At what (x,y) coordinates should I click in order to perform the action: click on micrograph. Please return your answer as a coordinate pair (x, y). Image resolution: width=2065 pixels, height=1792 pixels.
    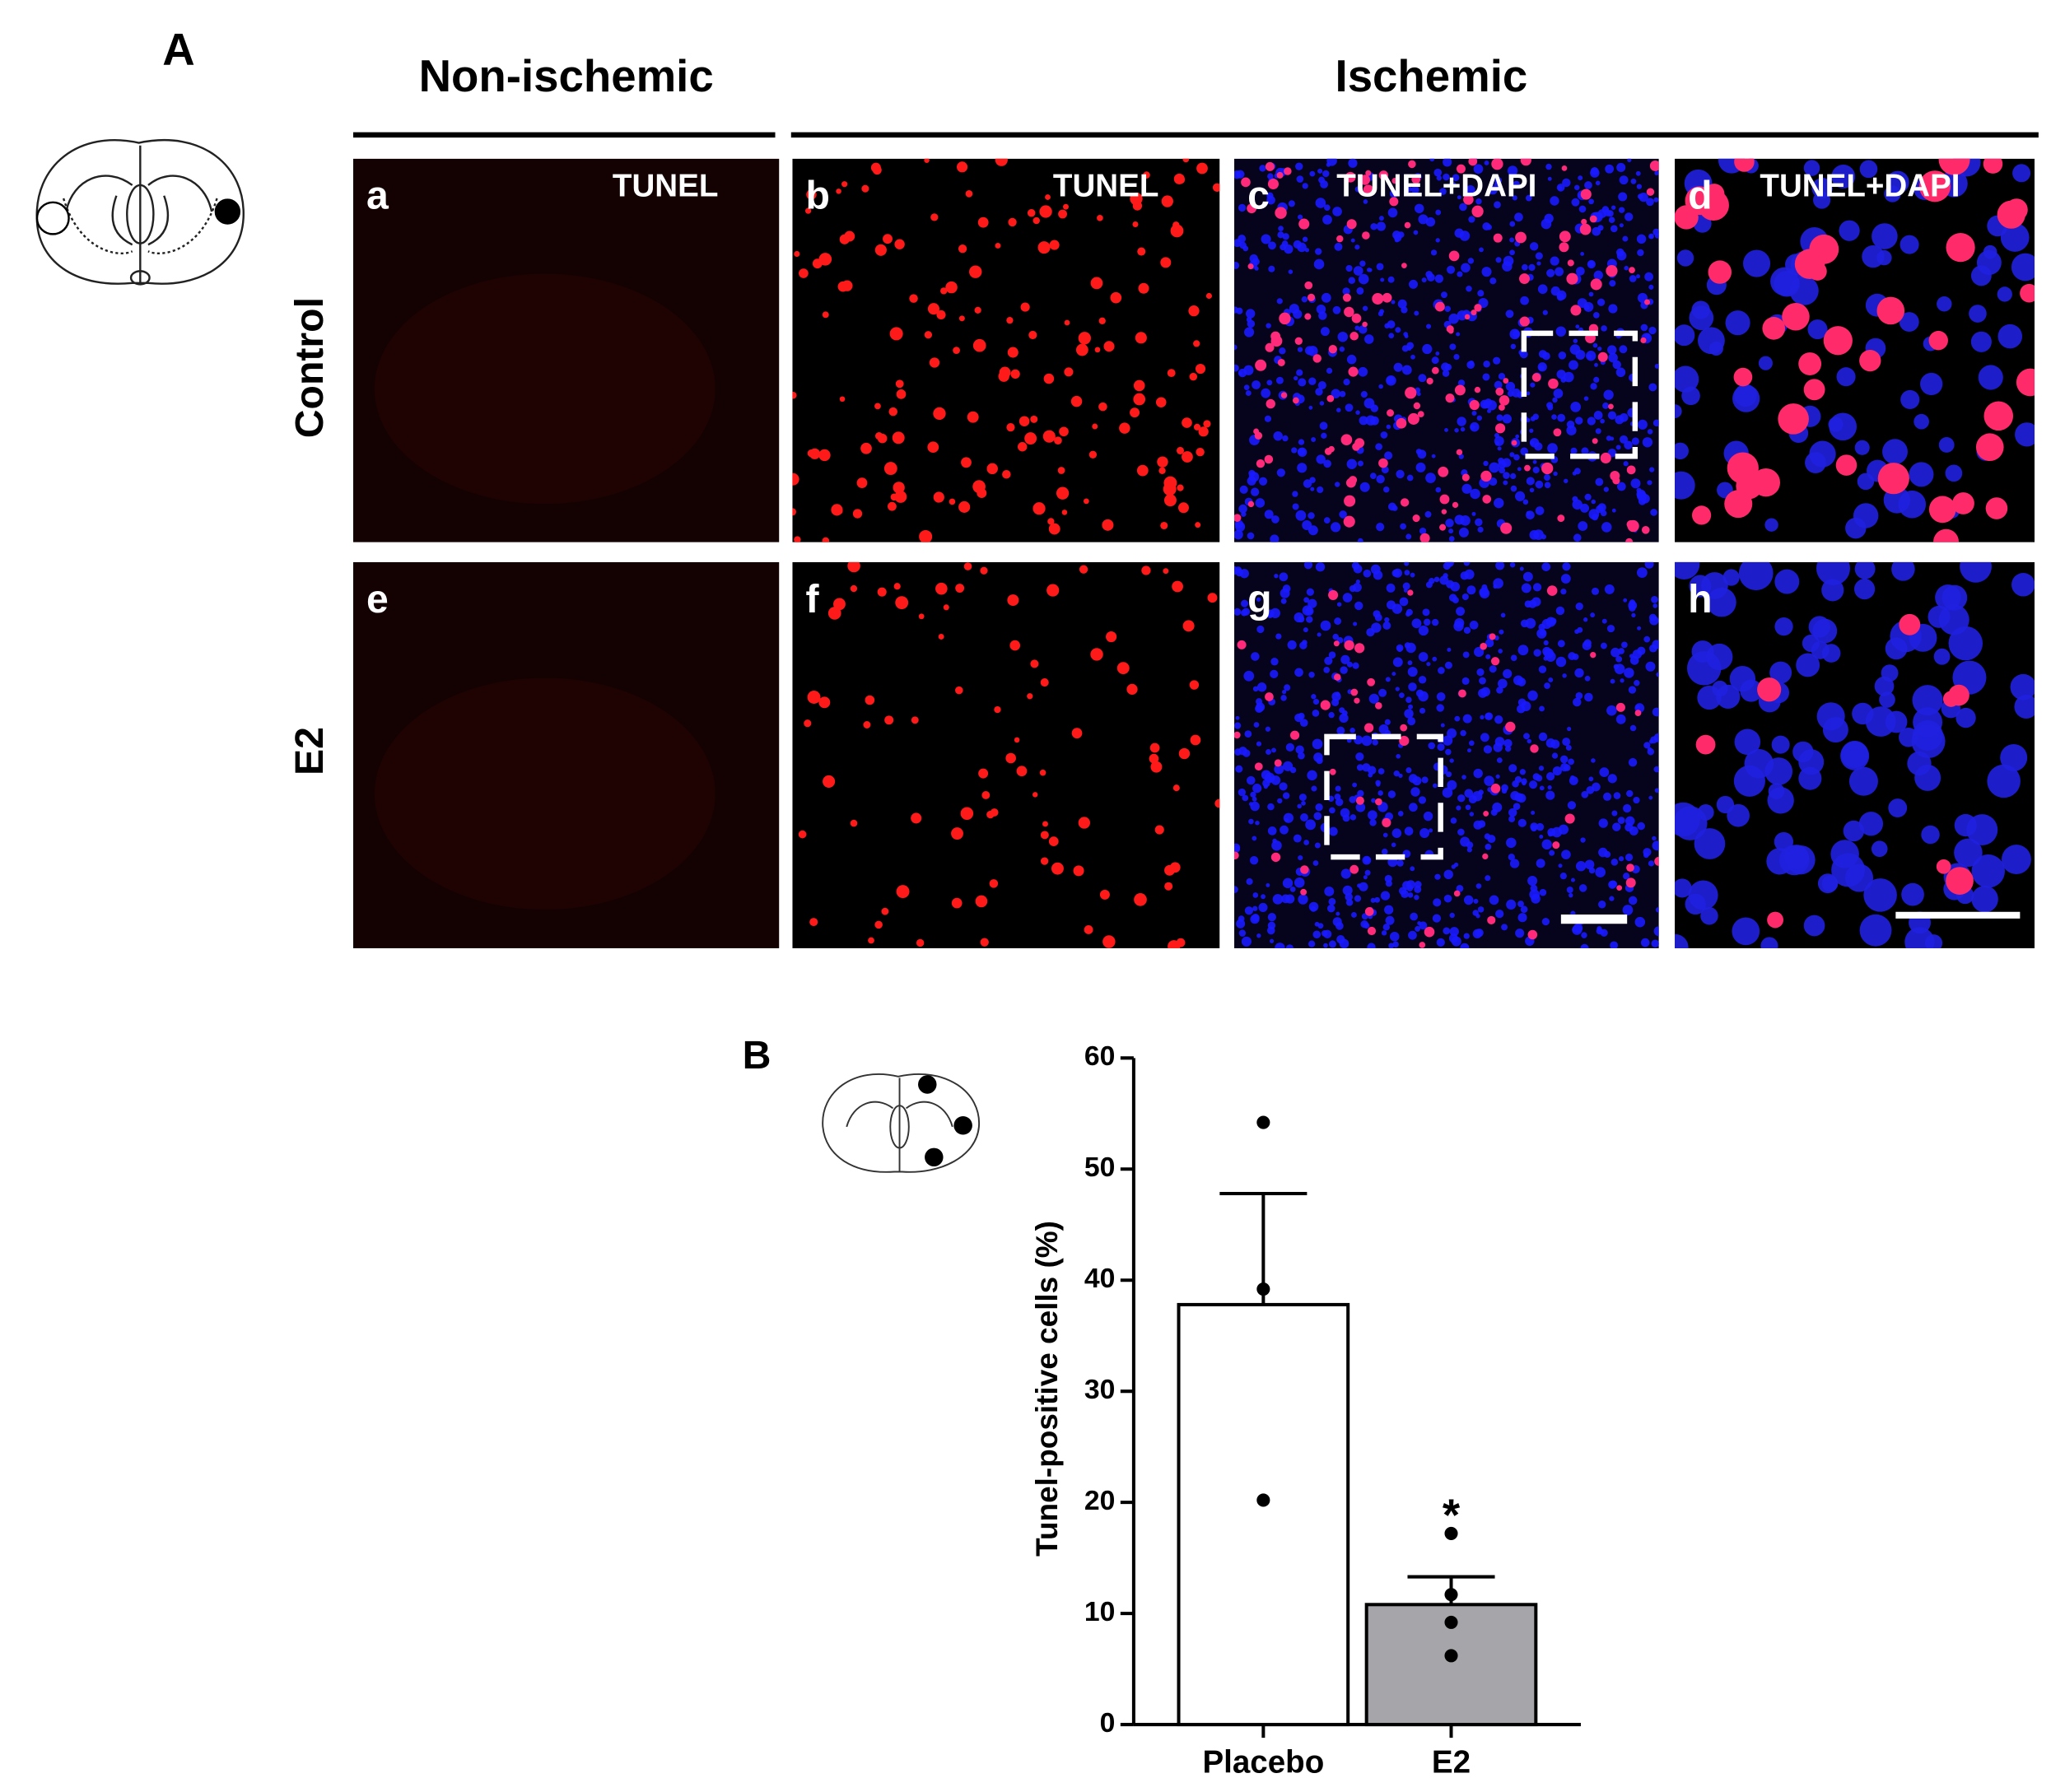
    Looking at the image, I should click on (1855, 350).